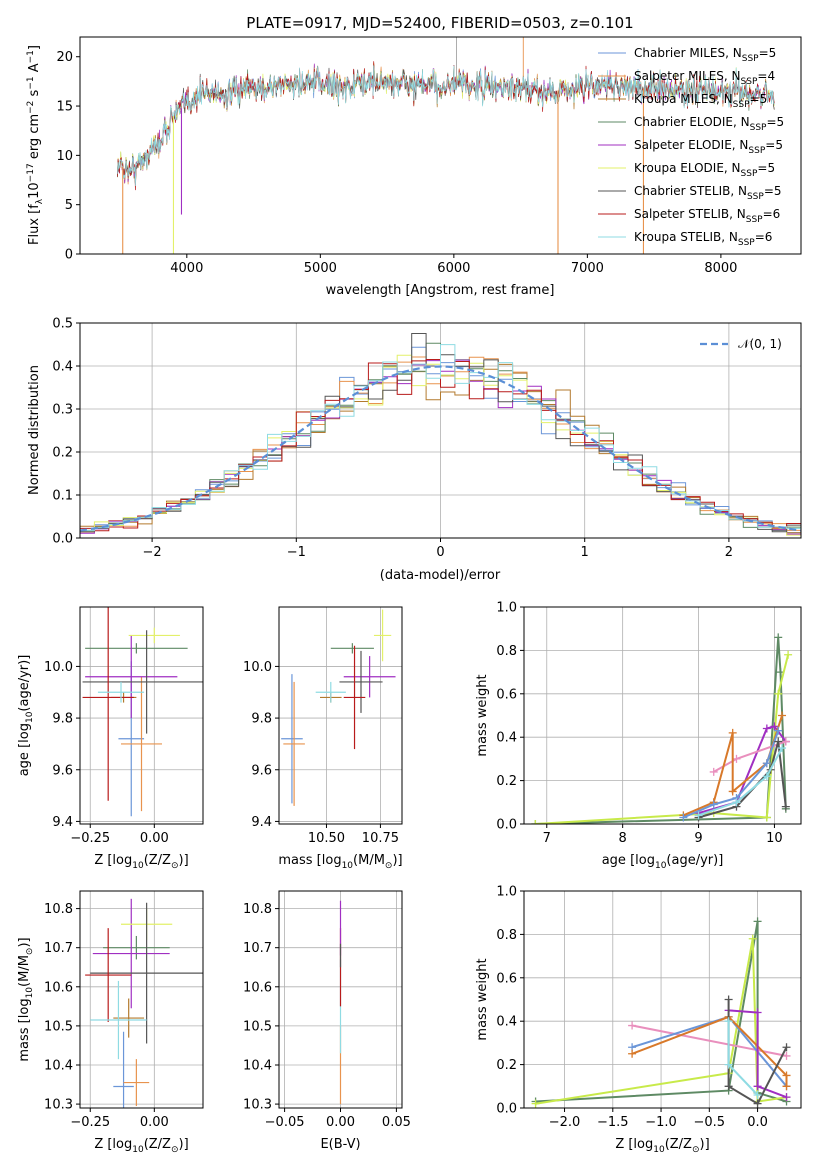 The width and height of the screenshot is (819, 1170). I want to click on y-axis-label: mass [log10(M/M⊙)], so click(26, 999).